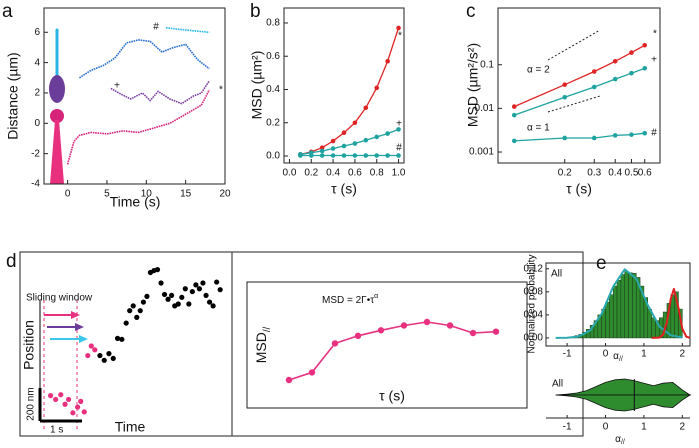  Describe the element at coordinates (471, 11) in the screenshot. I see `panel-letter: c` at that location.